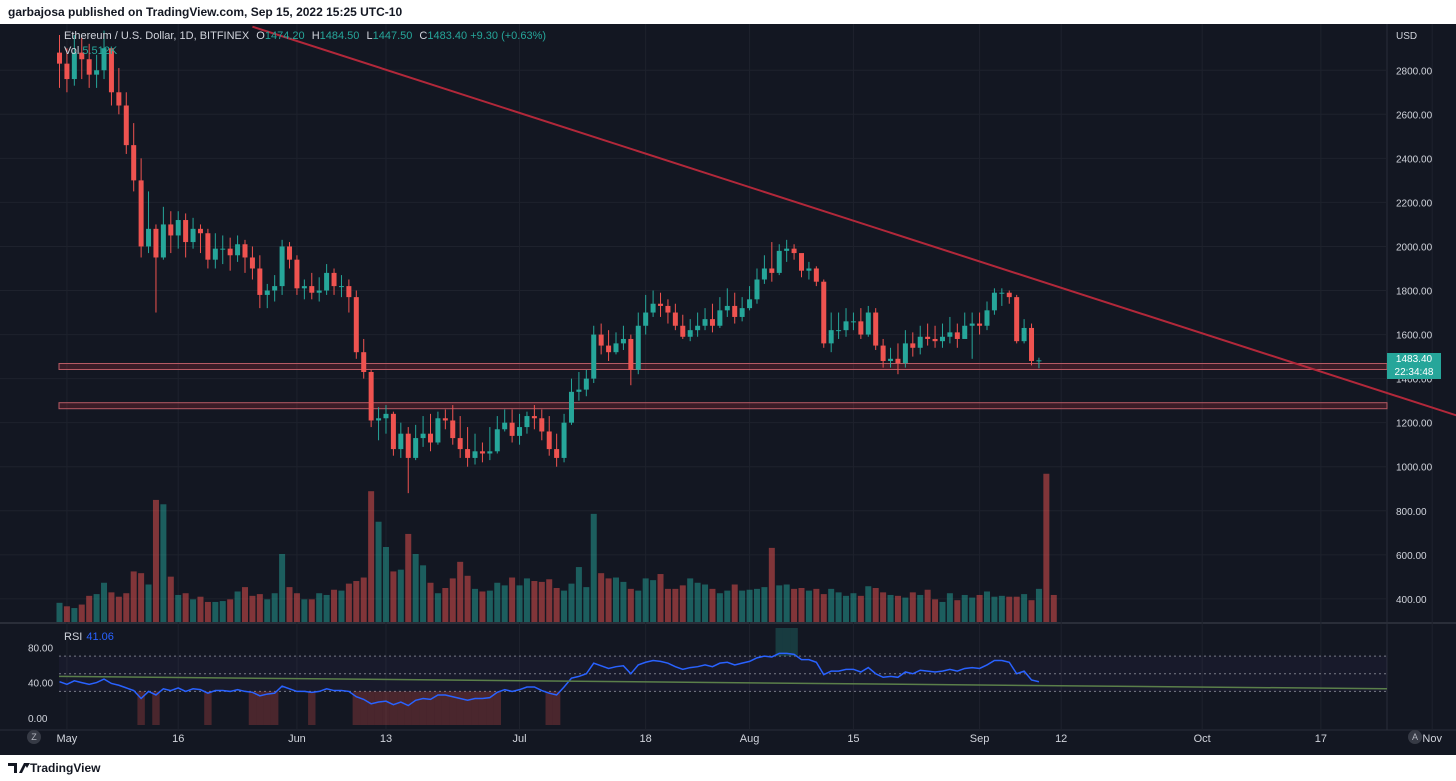  Describe the element at coordinates (315, 36) in the screenshot. I see `high-label: H` at that location.